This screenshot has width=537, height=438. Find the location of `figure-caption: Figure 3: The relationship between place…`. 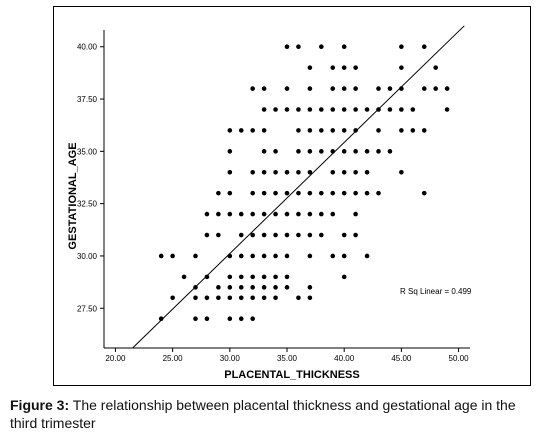

figure-caption: Figure 3: The relationship between place… is located at coordinates (270, 414).